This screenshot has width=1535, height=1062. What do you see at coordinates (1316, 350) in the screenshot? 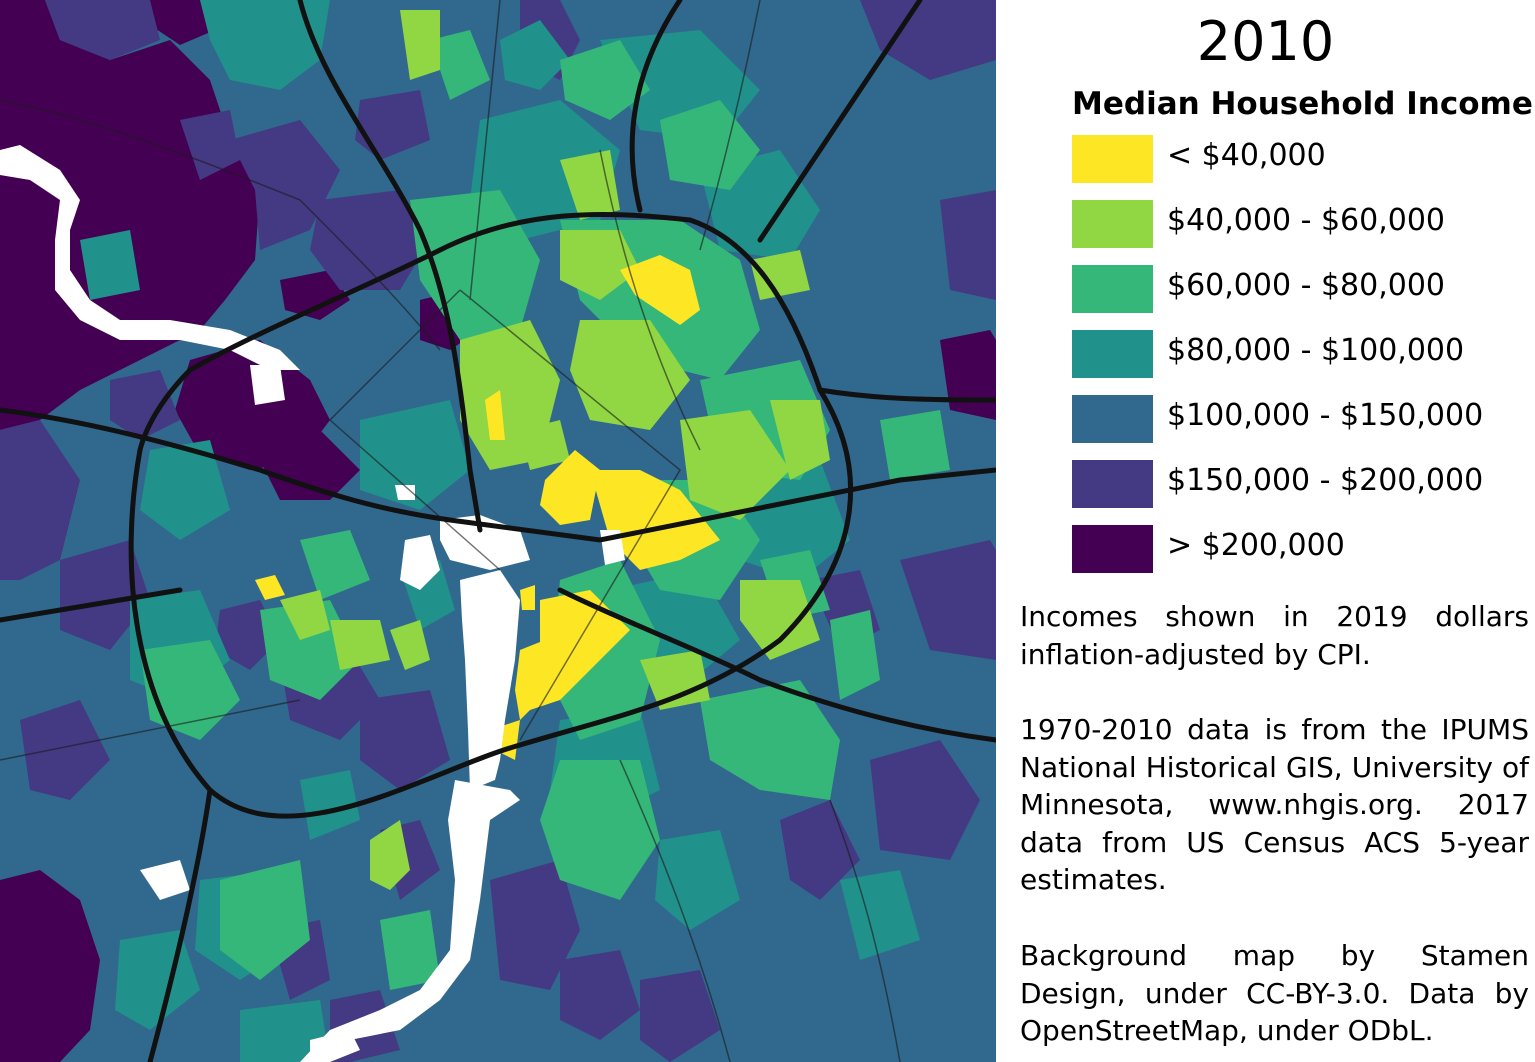
I see `legend-label: $80,000 - $100,000` at bounding box center [1316, 350].